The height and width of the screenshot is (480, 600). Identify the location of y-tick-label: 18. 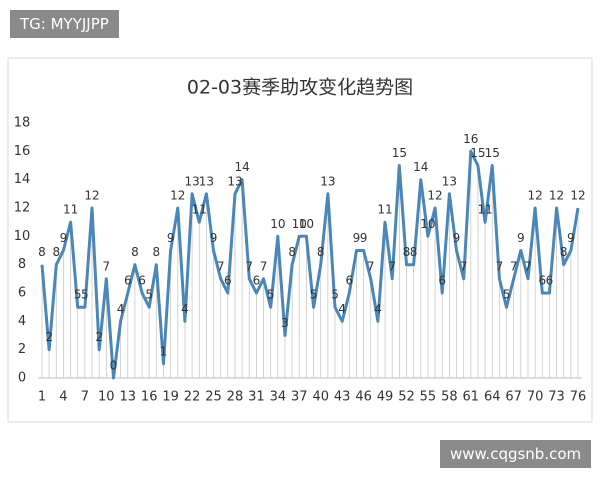
(22, 123).